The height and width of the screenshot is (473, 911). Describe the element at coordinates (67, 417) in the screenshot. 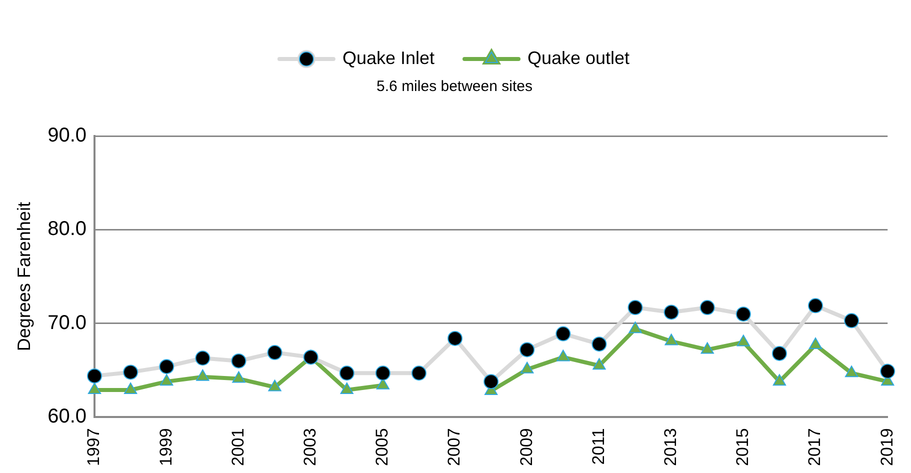

I see `y-tick-label: 60.0` at that location.